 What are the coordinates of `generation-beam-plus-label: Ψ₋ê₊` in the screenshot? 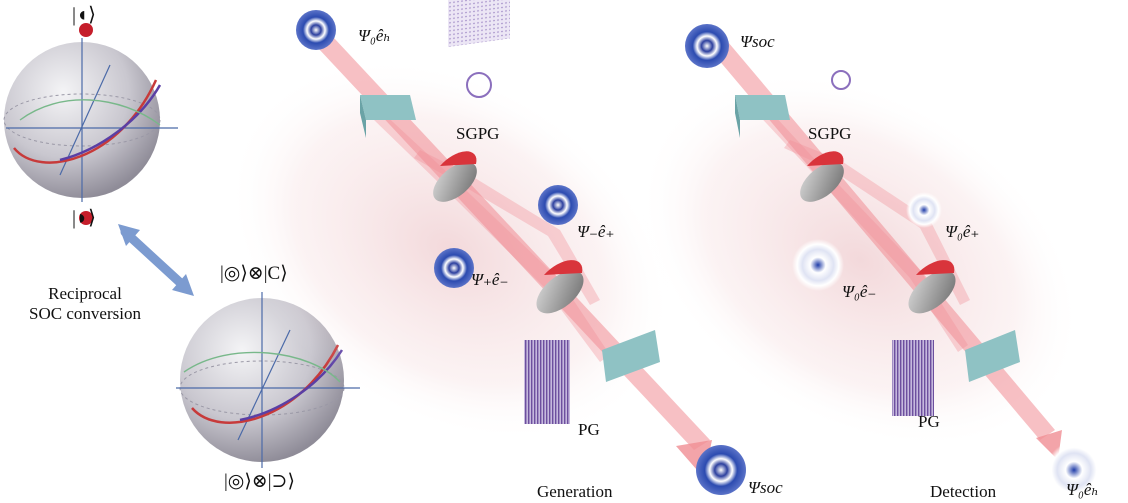 It's located at (596, 231).